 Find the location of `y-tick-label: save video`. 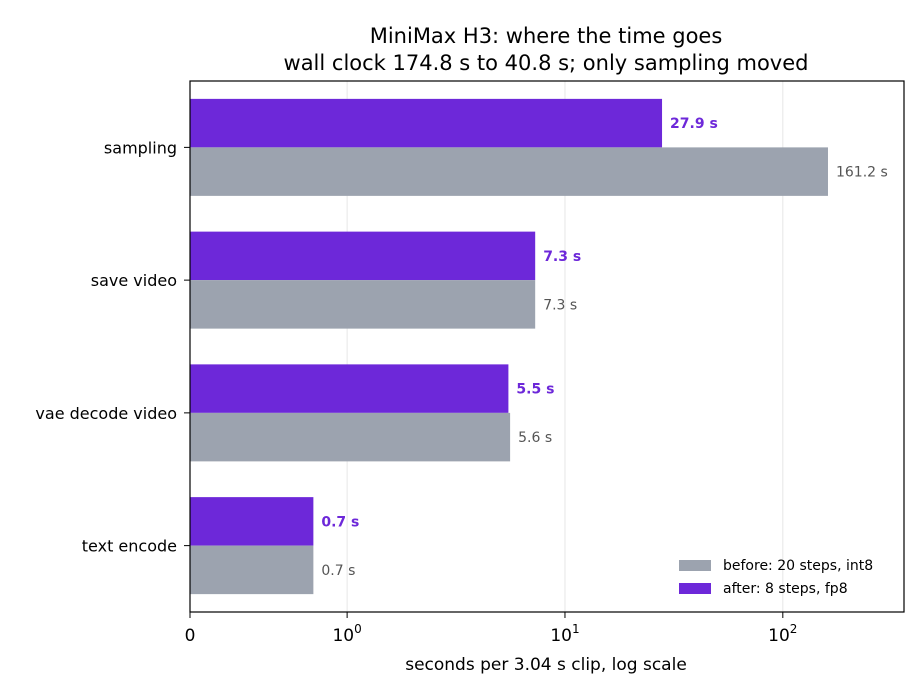

y-tick-label: save video is located at coordinates (134, 280).